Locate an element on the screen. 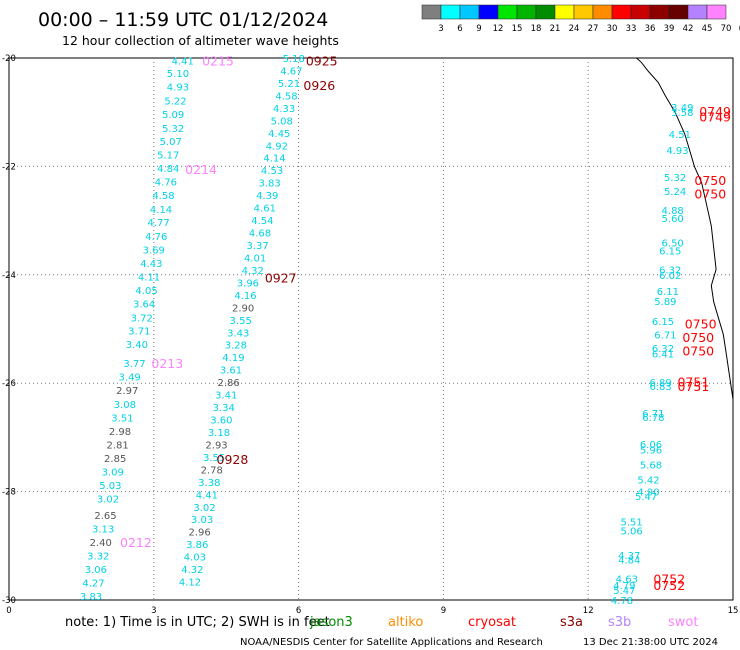  wave-height-value: 5.51 is located at coordinates (632, 522).